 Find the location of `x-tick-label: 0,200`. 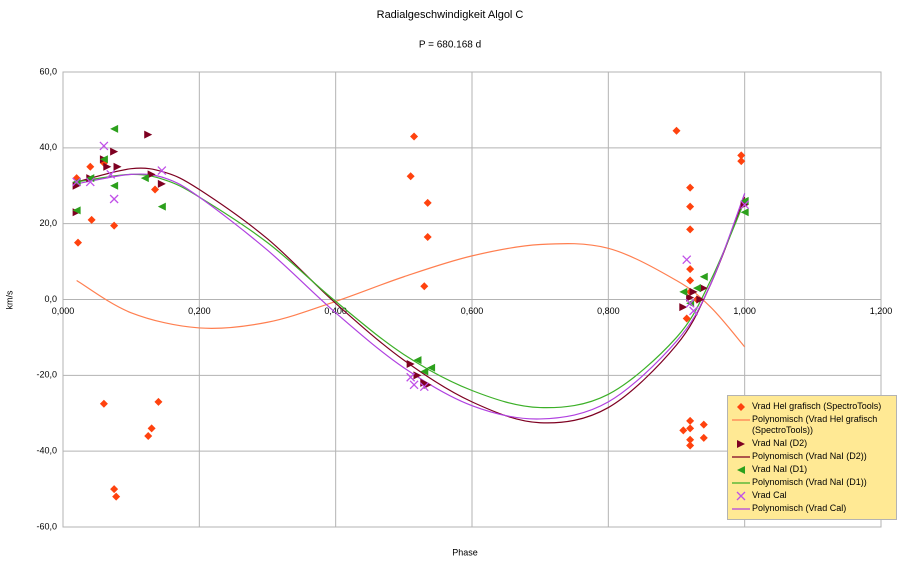

x-tick-label: 0,200 is located at coordinates (199, 311).